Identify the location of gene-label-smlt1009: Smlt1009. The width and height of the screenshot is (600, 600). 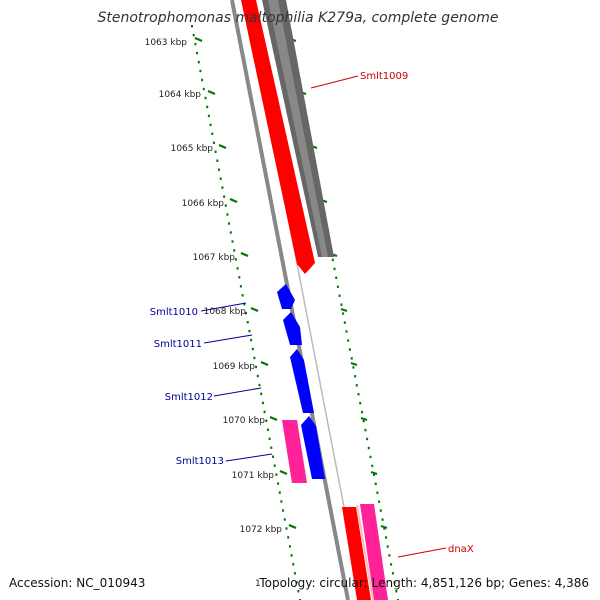
(384, 76).